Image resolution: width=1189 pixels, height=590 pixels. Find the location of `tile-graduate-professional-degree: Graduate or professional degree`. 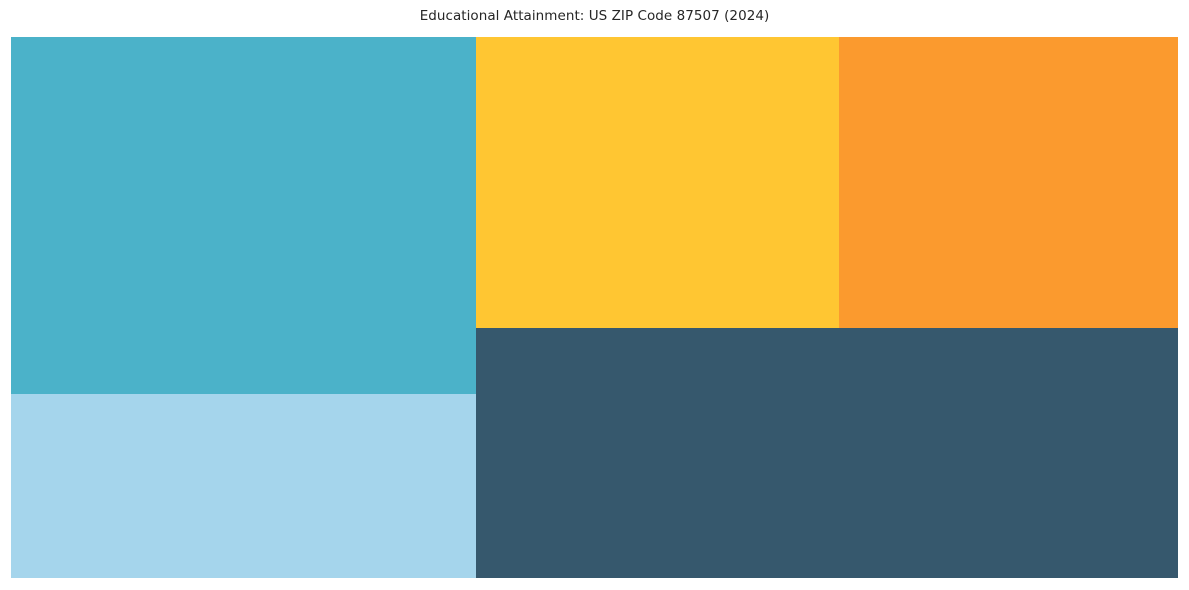

tile-graduate-professional-degree: Graduate or professional degree is located at coordinates (1008, 182).